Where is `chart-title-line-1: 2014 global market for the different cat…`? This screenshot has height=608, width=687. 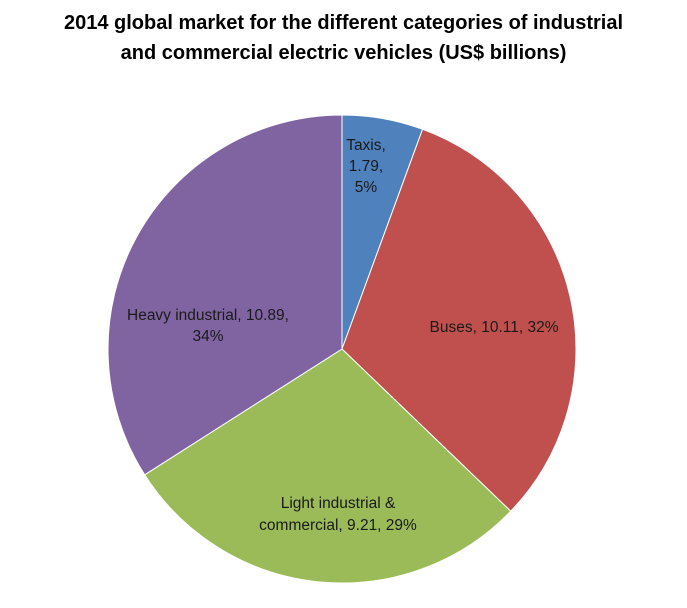
chart-title-line-1: 2014 global market for the different cat… is located at coordinates (343, 23).